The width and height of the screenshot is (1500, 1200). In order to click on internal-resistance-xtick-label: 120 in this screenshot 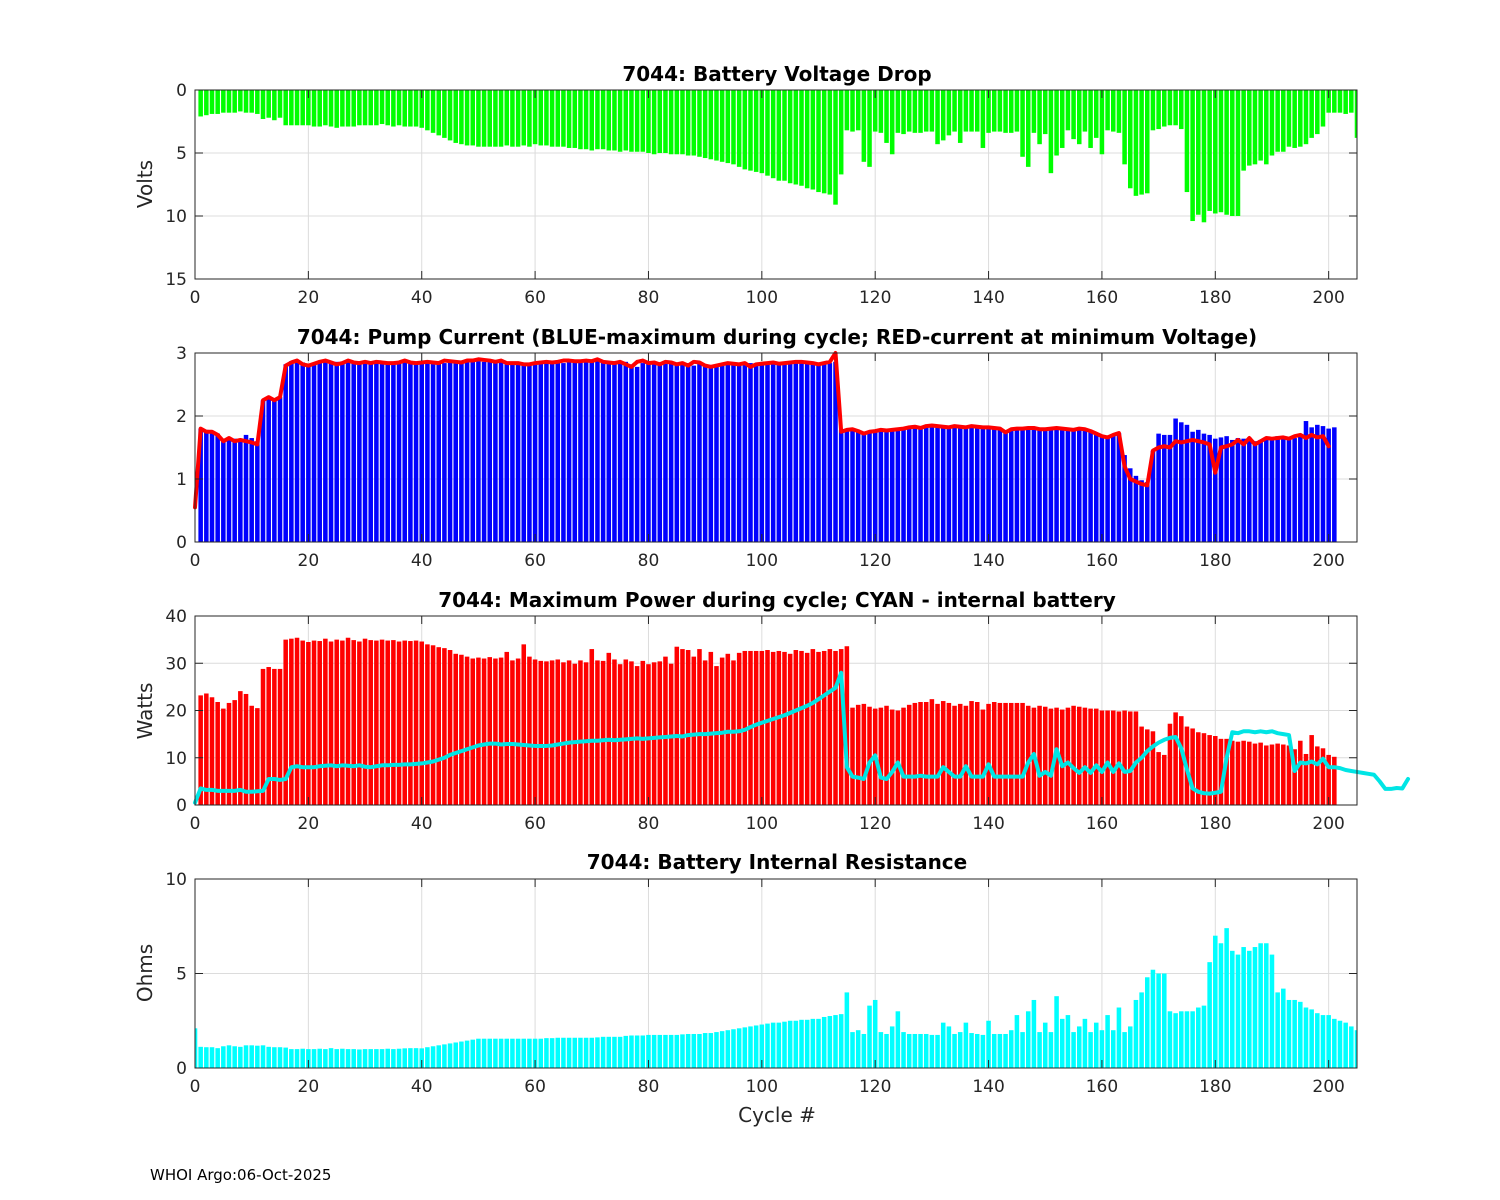, I will do `click(875, 1087)`.